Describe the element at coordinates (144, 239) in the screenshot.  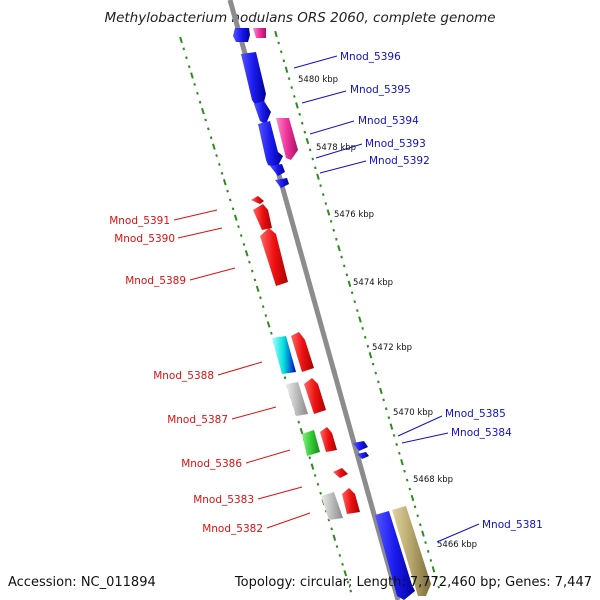
I see `gene-label: Mnod_5390` at that location.